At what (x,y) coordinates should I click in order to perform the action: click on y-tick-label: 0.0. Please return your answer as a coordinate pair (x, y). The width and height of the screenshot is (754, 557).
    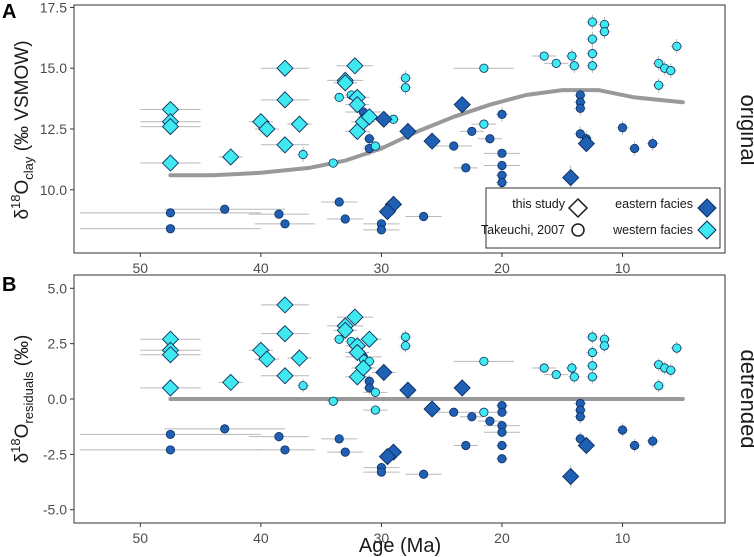
    Looking at the image, I should click on (58, 399).